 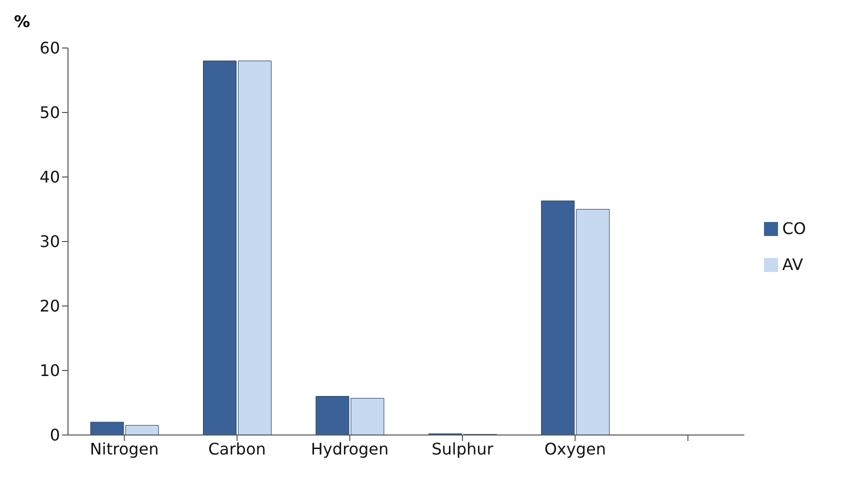 What do you see at coordinates (55, 435) in the screenshot?
I see `y-tick-label: 0` at bounding box center [55, 435].